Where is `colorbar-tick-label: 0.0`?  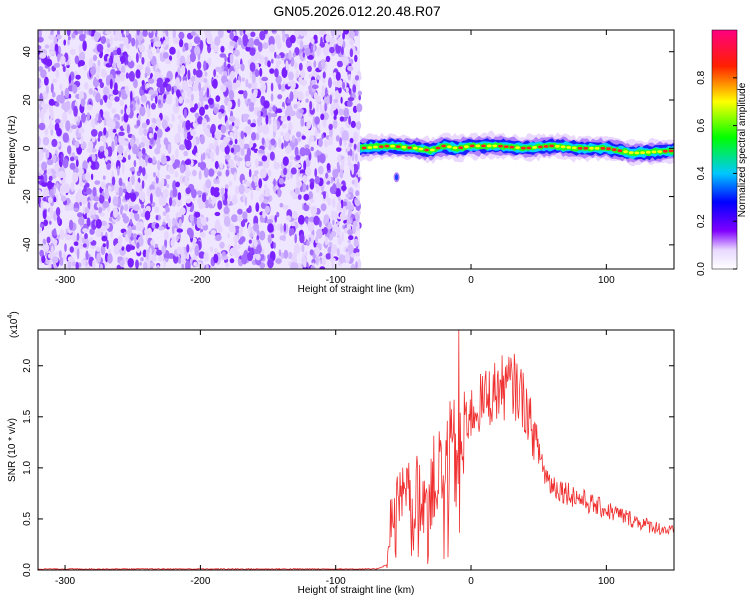
colorbar-tick-label: 0.0 is located at coordinates (701, 269).